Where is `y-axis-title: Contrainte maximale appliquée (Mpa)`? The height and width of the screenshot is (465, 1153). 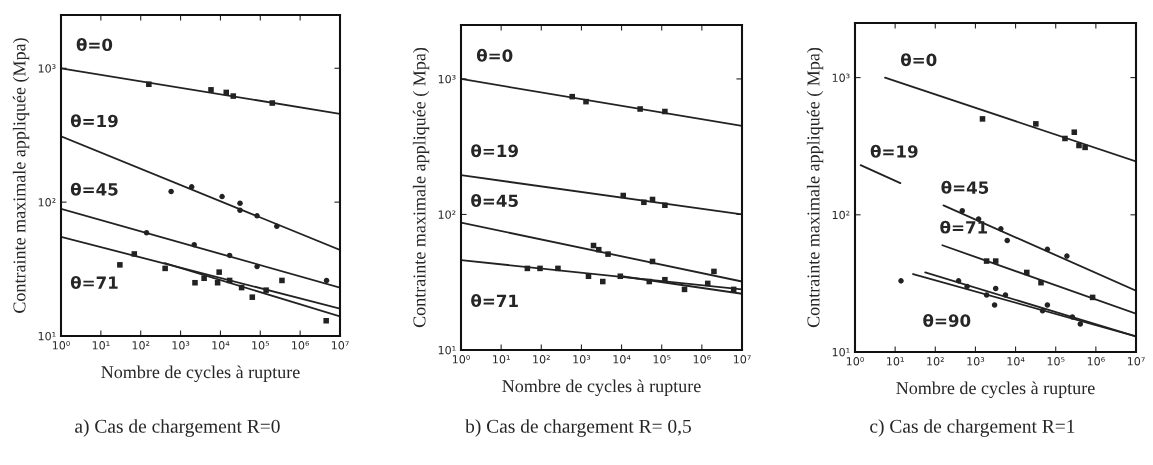 y-axis-title: Contrainte maximale appliquée (Mpa) is located at coordinates (21, 175).